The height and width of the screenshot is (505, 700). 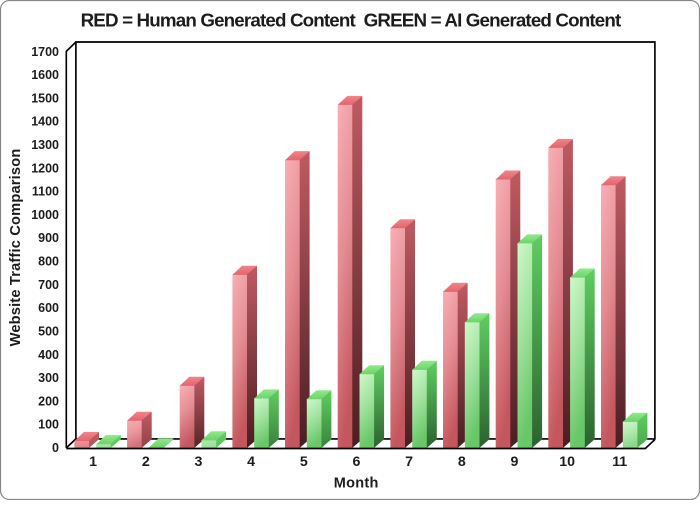 I want to click on svg-text: 500, so click(x=48, y=332).